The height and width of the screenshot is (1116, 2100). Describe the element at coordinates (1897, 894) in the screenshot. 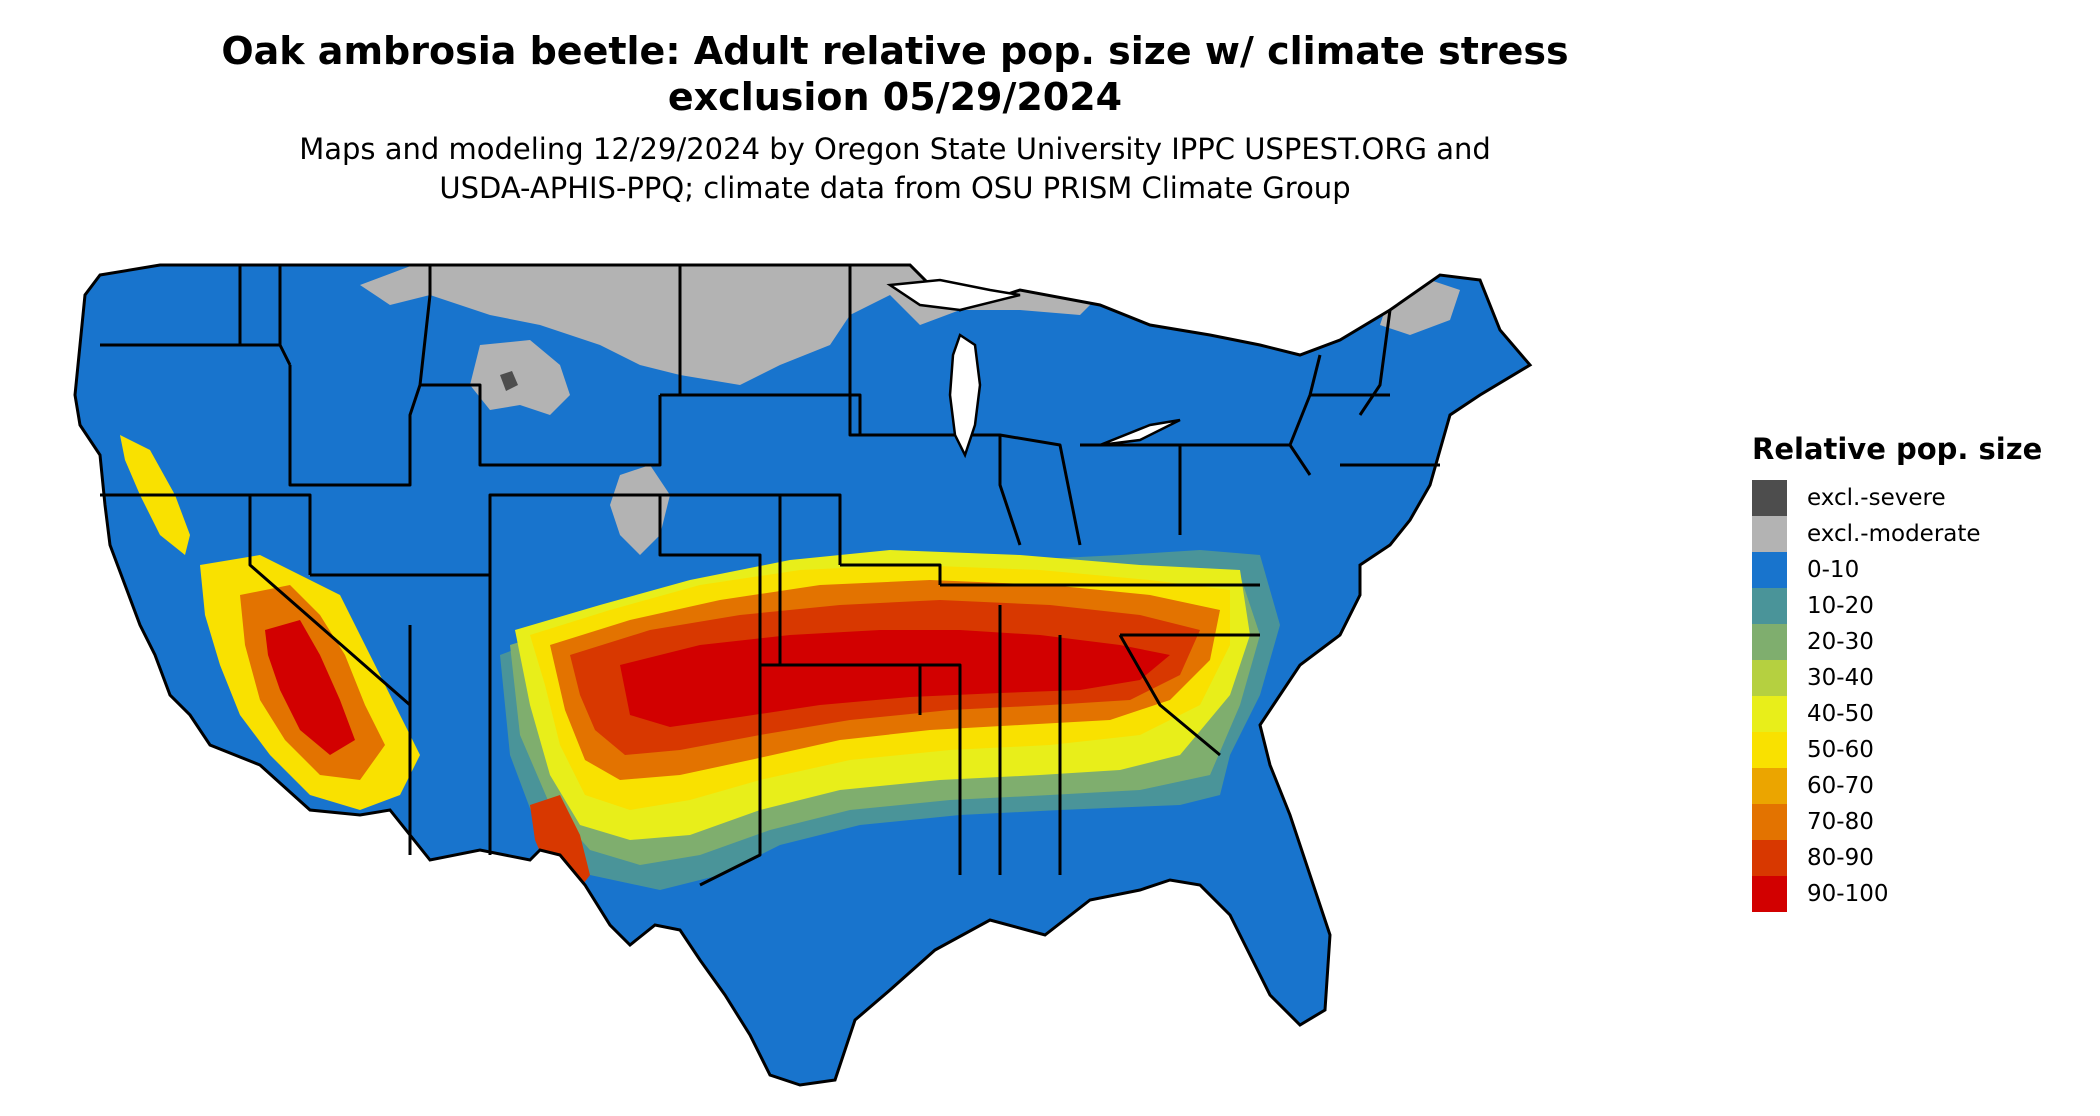

I see `legend-item: 90-100` at that location.